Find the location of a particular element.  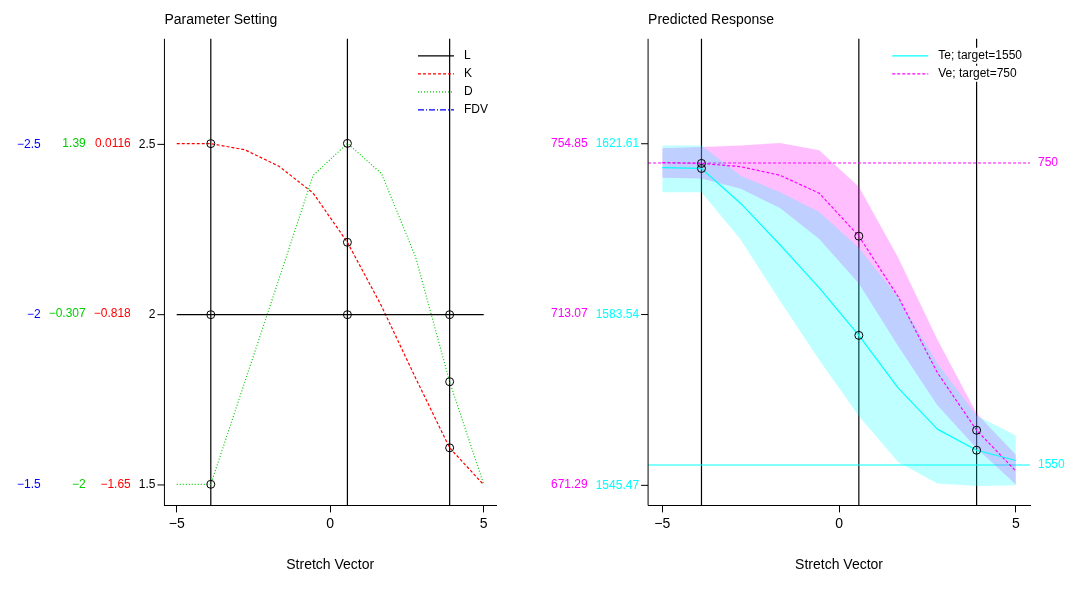

y2-tick-label: 0.0116 is located at coordinates (113, 142).